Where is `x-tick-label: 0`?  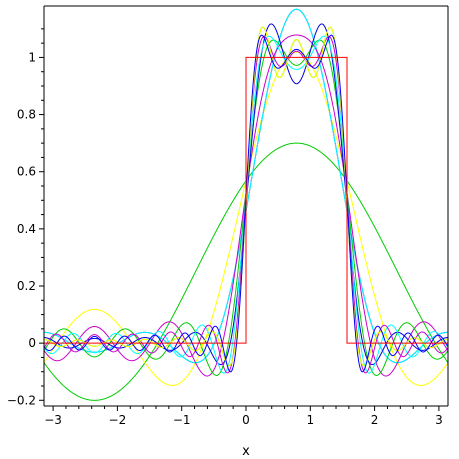
x-tick-label: 0 is located at coordinates (246, 420).